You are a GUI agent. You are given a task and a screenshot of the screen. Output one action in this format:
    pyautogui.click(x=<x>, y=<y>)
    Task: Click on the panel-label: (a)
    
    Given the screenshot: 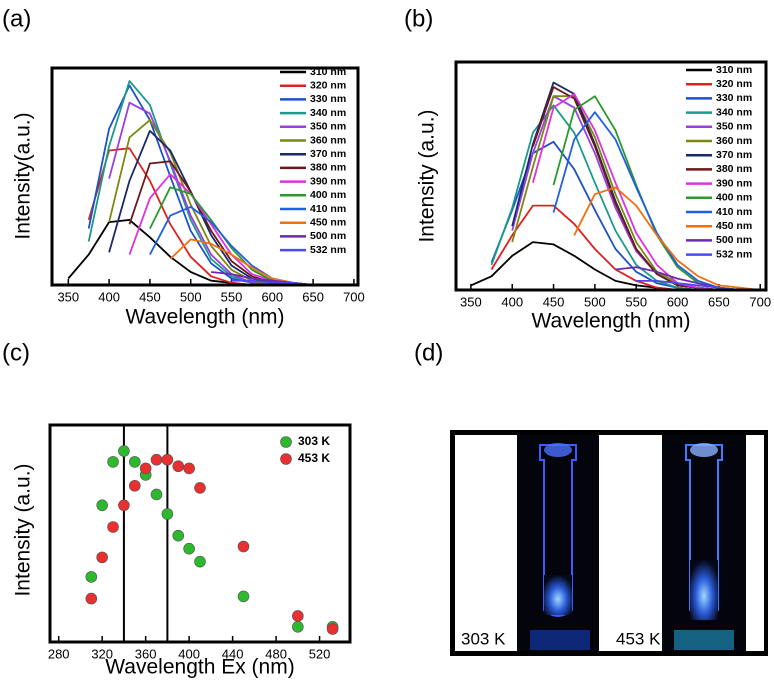 What is the action you would take?
    pyautogui.click(x=16, y=18)
    